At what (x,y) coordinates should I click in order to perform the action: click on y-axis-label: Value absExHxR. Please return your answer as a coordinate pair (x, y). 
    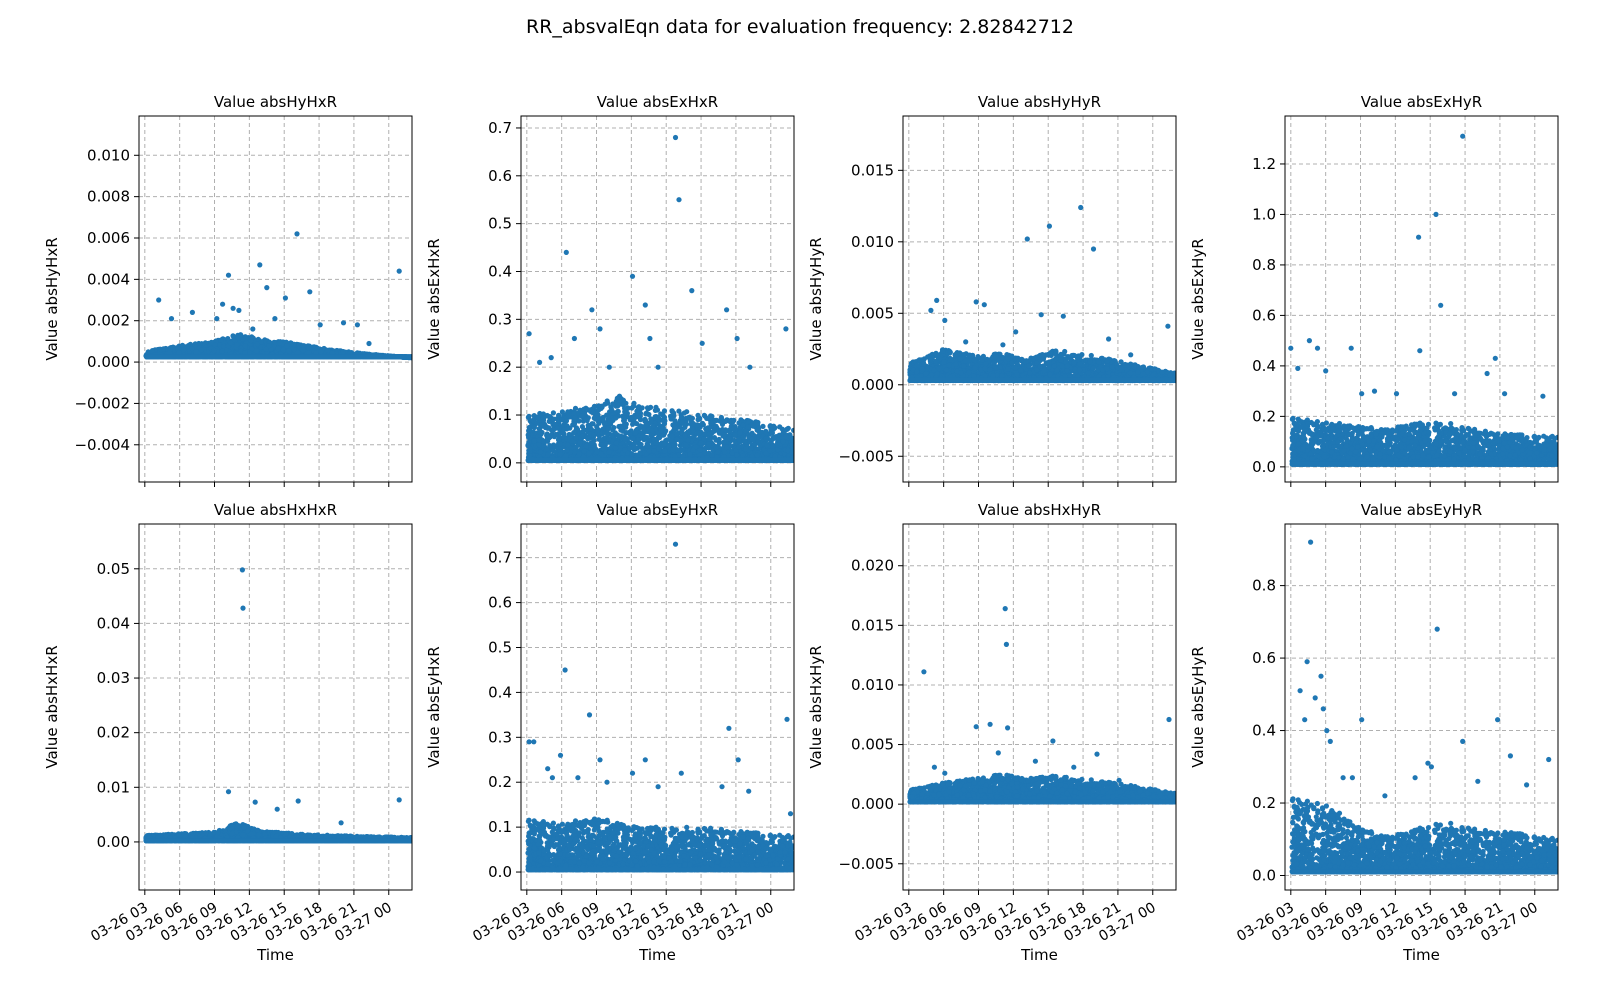
    Looking at the image, I should click on (434, 298).